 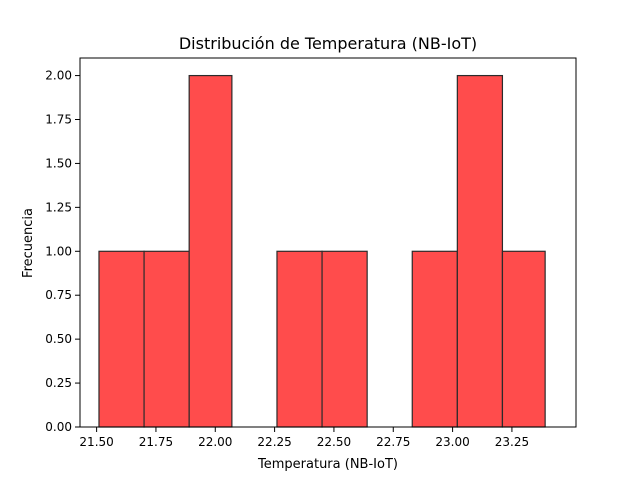 What do you see at coordinates (28, 243) in the screenshot?
I see `y-axis-label: Frecuencia` at bounding box center [28, 243].